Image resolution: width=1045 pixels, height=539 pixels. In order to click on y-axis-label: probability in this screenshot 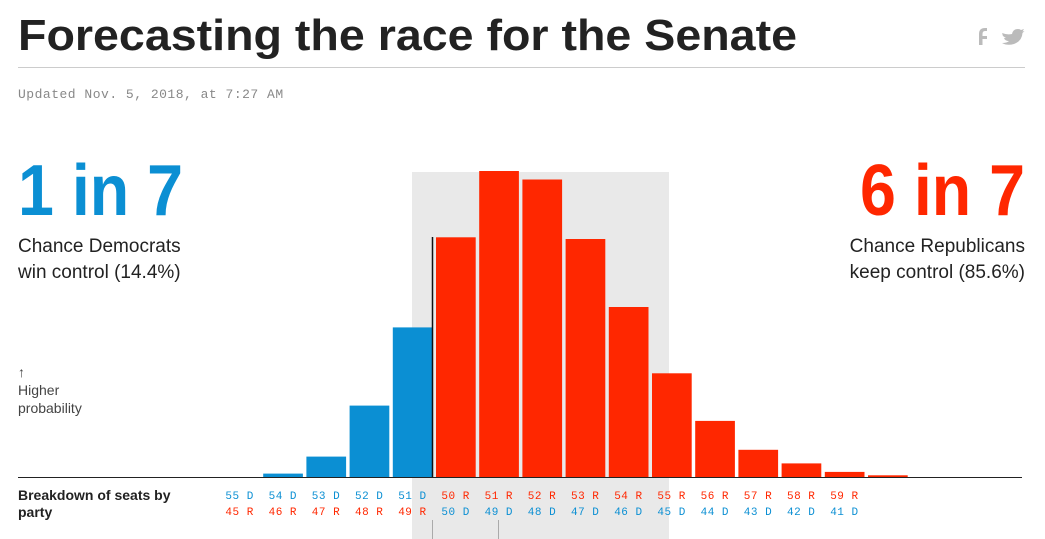, I will do `click(50, 408)`.